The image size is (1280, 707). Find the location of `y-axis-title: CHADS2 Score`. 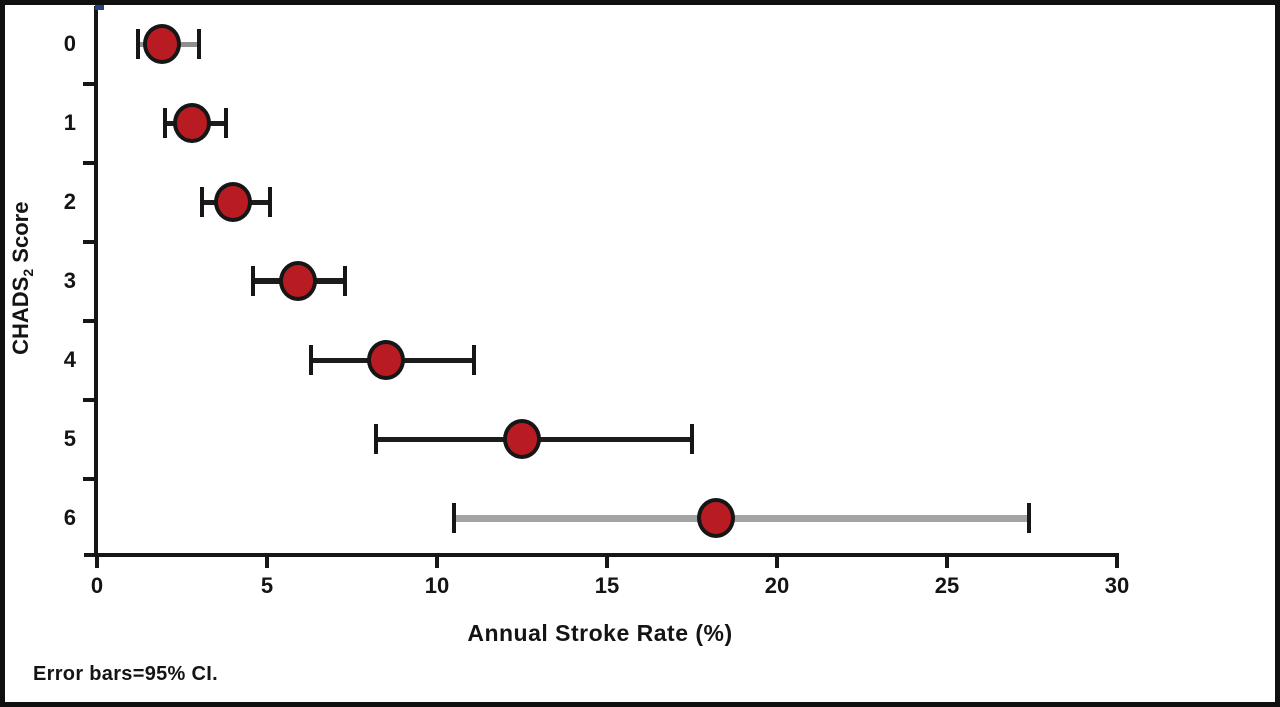

y-axis-title: CHADS2 Score is located at coordinates (22, 278).